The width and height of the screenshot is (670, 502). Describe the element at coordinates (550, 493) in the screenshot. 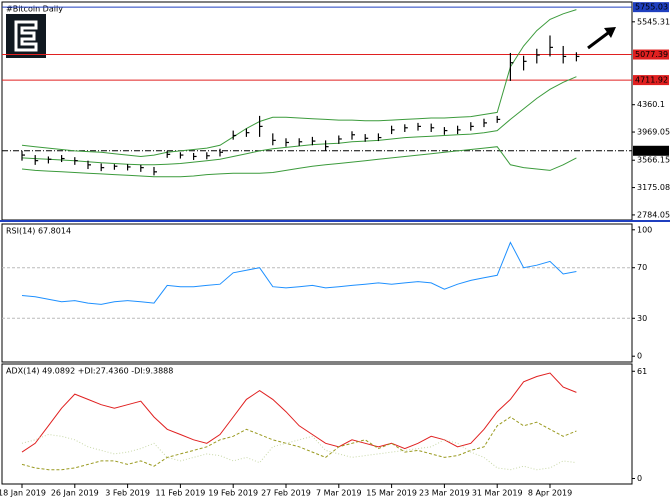

I see `x-tick-label: 8 Apr 2019` at that location.